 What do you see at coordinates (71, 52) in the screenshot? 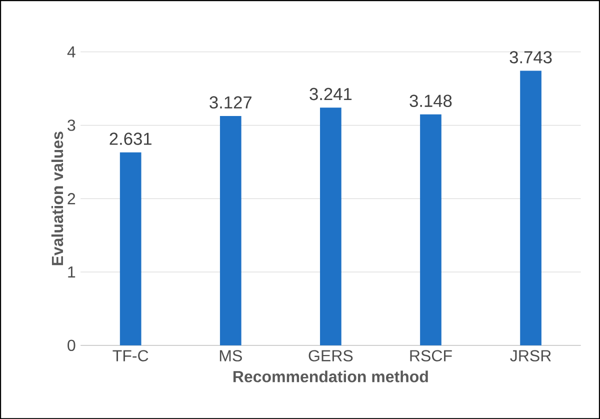
I see `y-tick-label: 4` at bounding box center [71, 52].